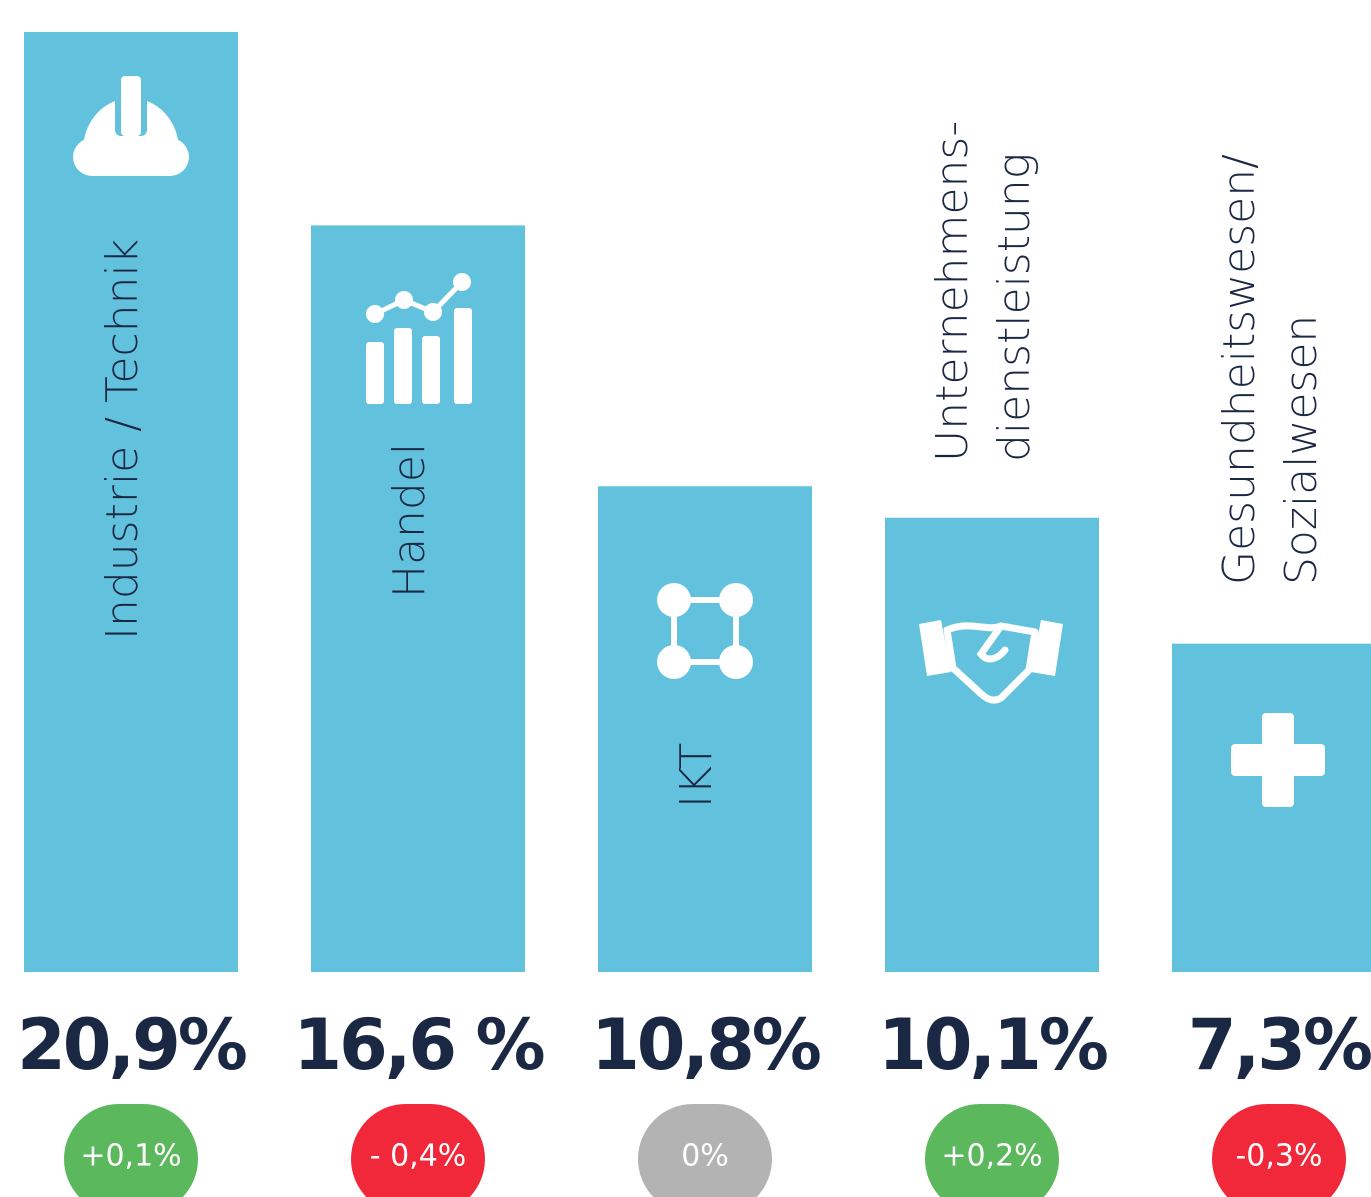 This screenshot has height=1197, width=1371. What do you see at coordinates (418, 1156) in the screenshot?
I see `change-label: - 0,4%` at bounding box center [418, 1156].